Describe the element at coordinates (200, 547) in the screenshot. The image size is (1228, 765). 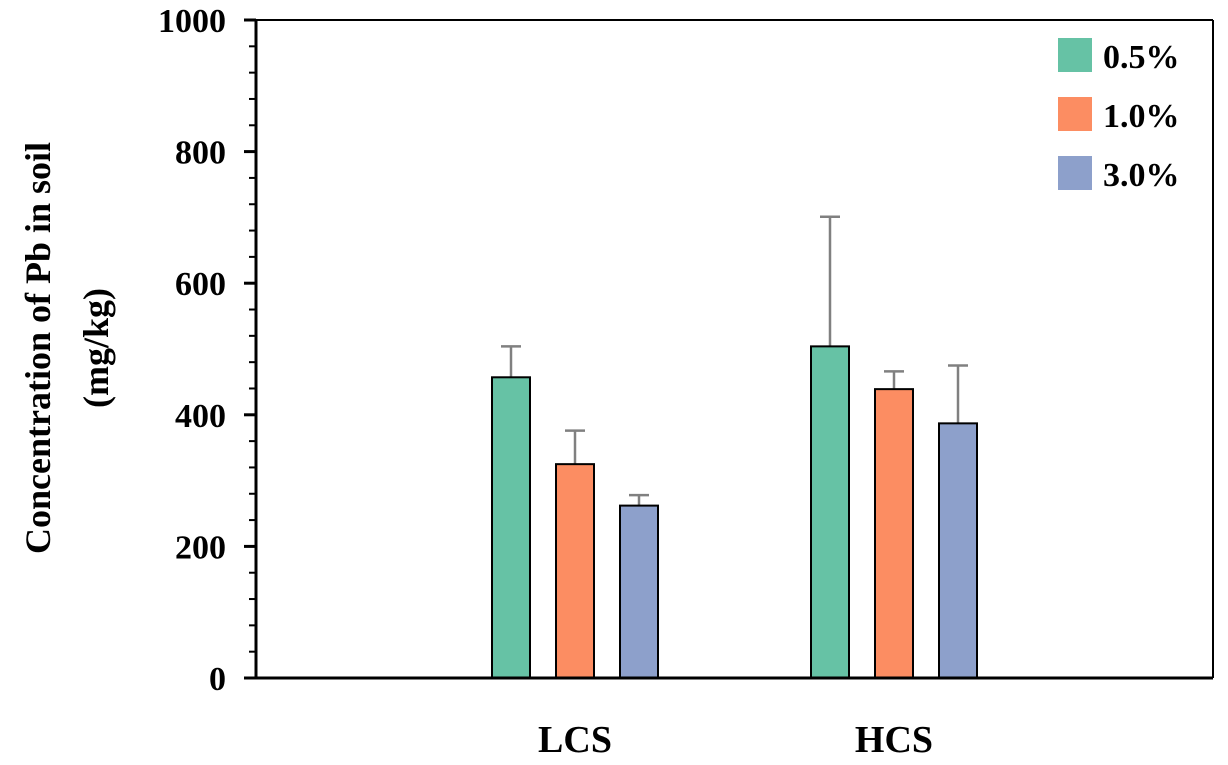
I see `y-tick-label: 200` at that location.